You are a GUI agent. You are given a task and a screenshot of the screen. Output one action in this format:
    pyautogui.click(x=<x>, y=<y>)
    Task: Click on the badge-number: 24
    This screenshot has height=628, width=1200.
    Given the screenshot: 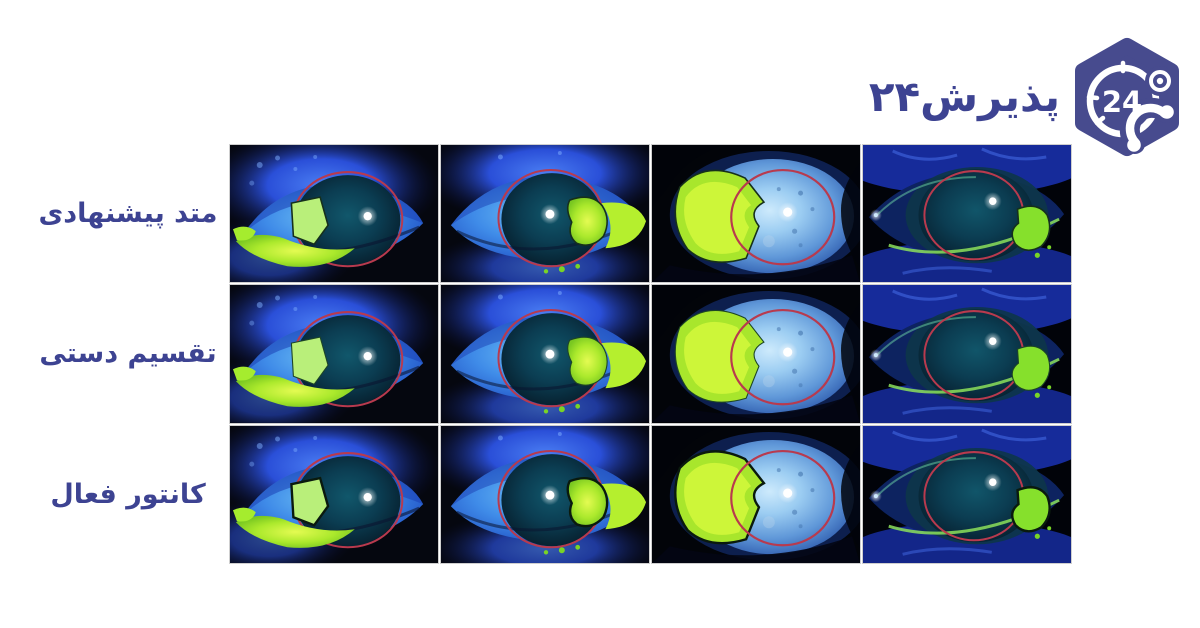 What is the action you would take?
    pyautogui.click(x=1122, y=102)
    